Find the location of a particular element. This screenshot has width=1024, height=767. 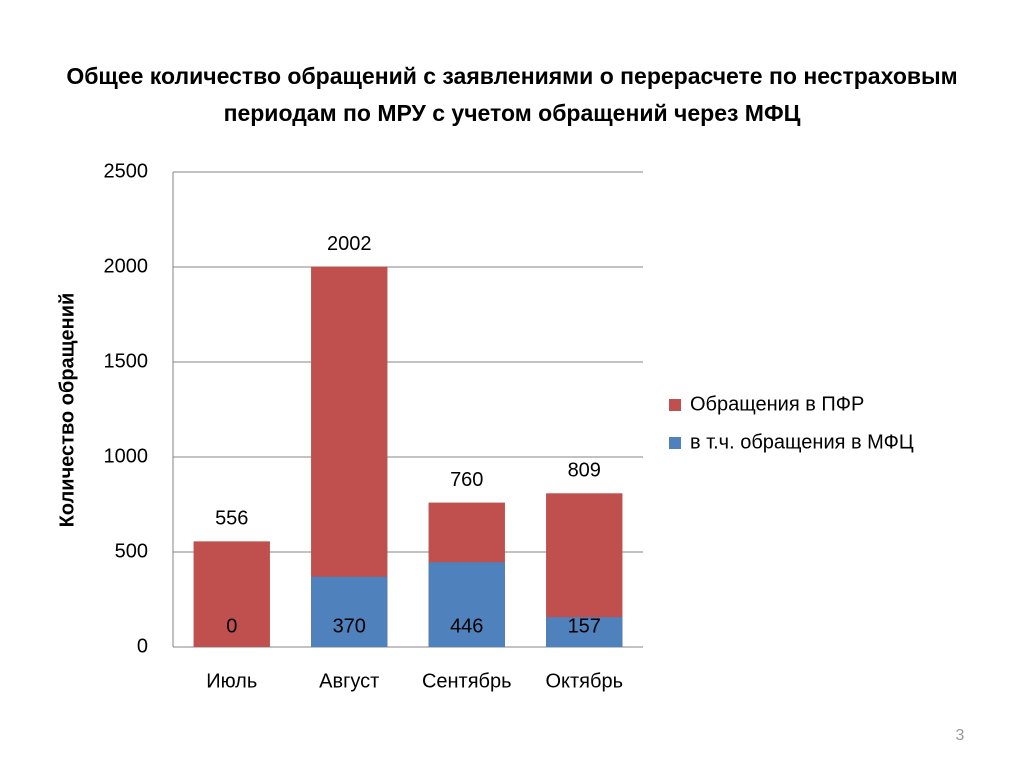

x-tick-label: Август is located at coordinates (349, 681).